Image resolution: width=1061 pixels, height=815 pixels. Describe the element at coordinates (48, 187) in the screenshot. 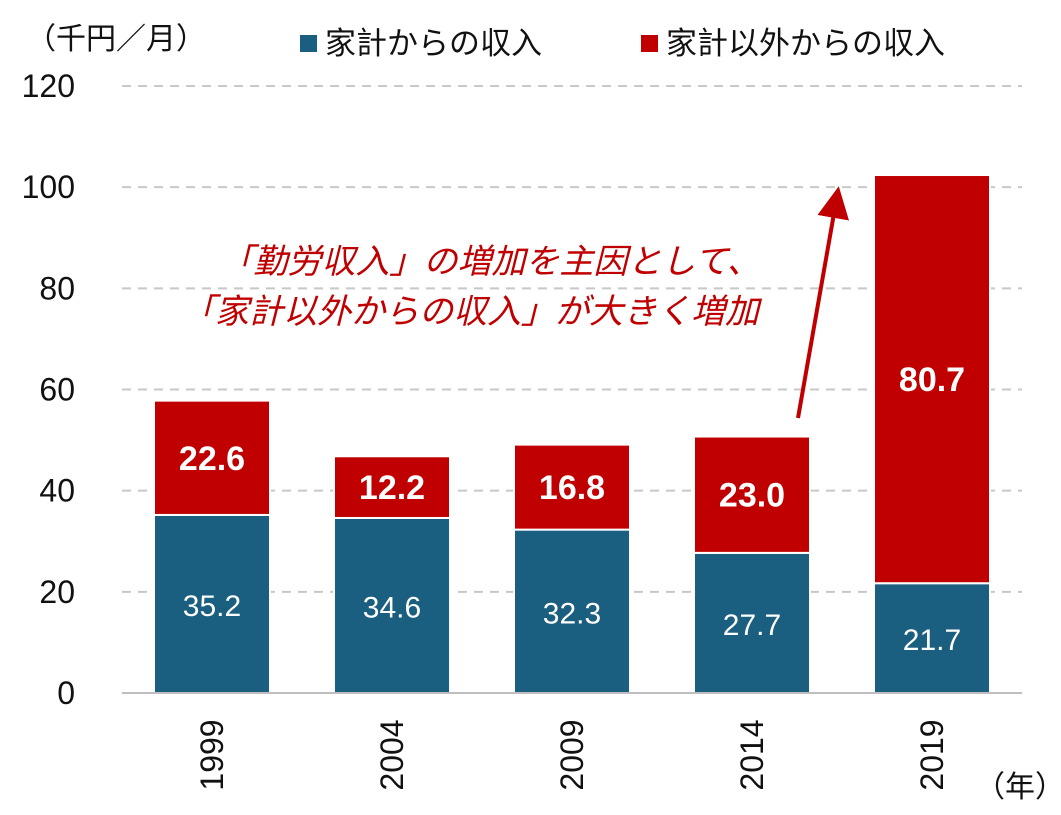

I see `y-tick-label: 100` at that location.